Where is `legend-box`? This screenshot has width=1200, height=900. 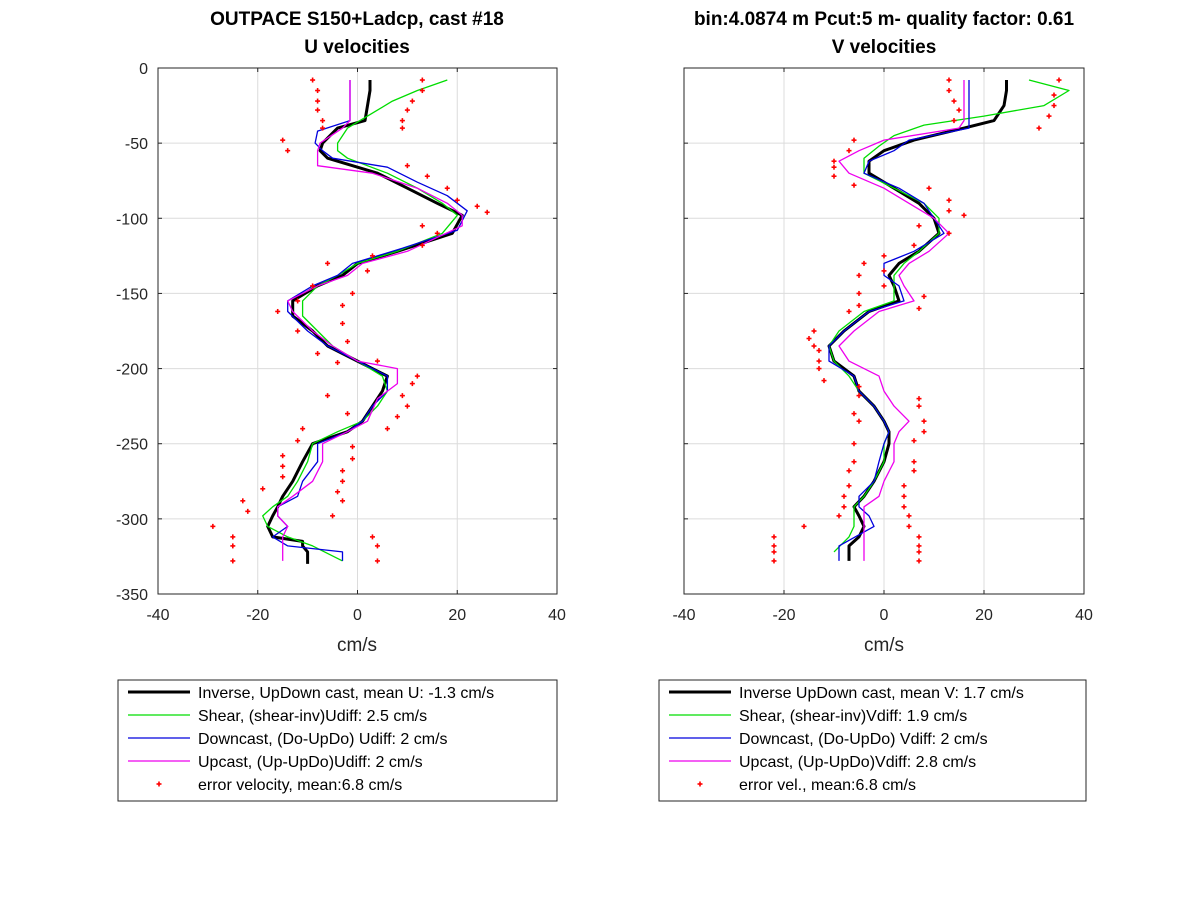
legend-box is located at coordinates (872, 740).